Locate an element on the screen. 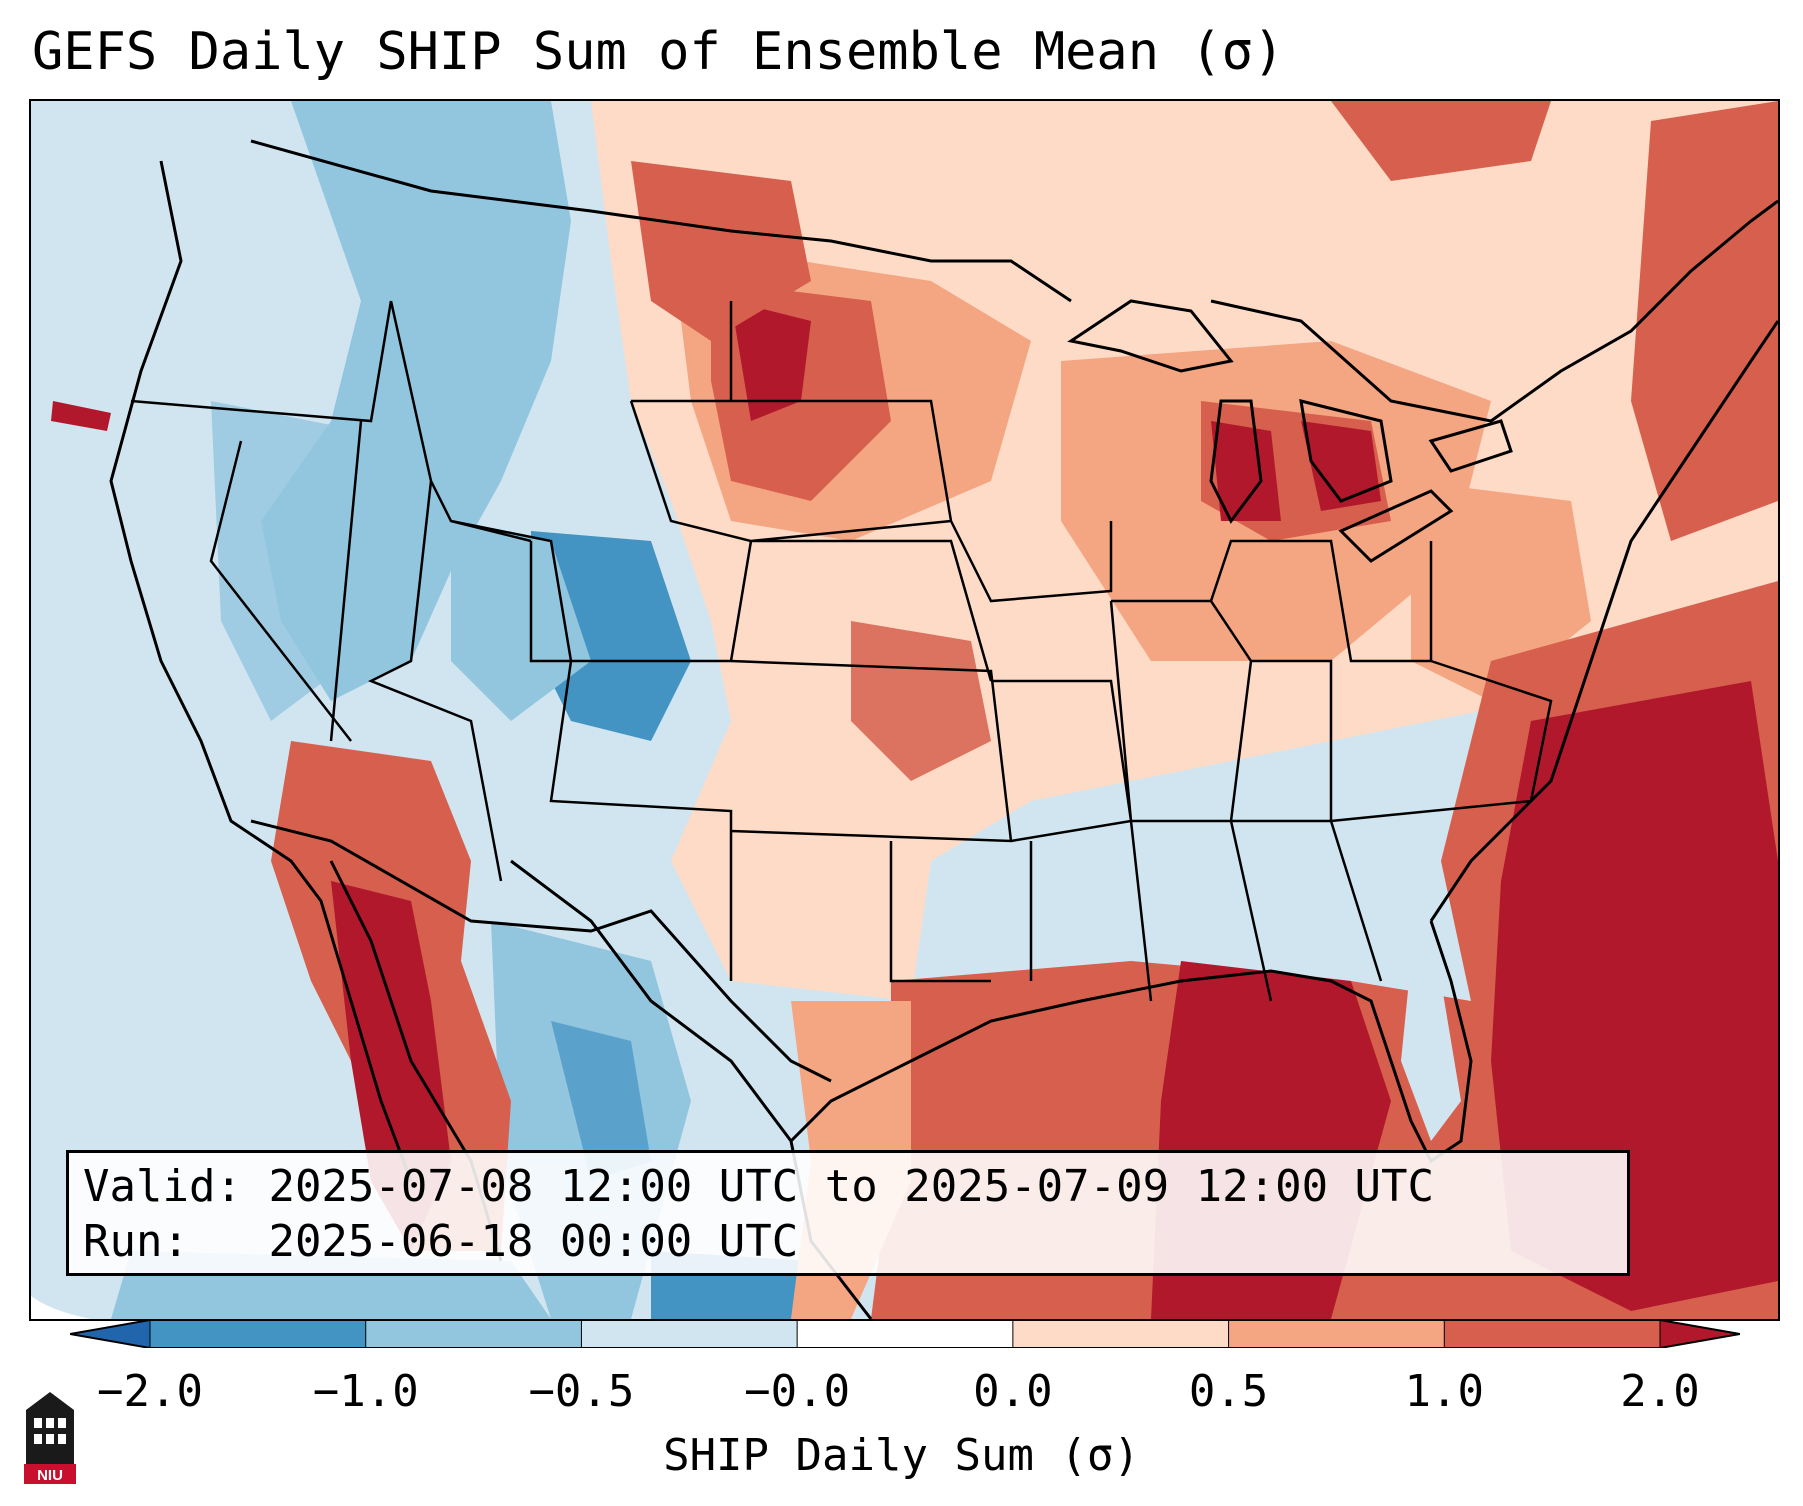 This screenshot has width=1803, height=1506. run-value: 2025-06-18 00:00 UTC is located at coordinates (533, 1241).